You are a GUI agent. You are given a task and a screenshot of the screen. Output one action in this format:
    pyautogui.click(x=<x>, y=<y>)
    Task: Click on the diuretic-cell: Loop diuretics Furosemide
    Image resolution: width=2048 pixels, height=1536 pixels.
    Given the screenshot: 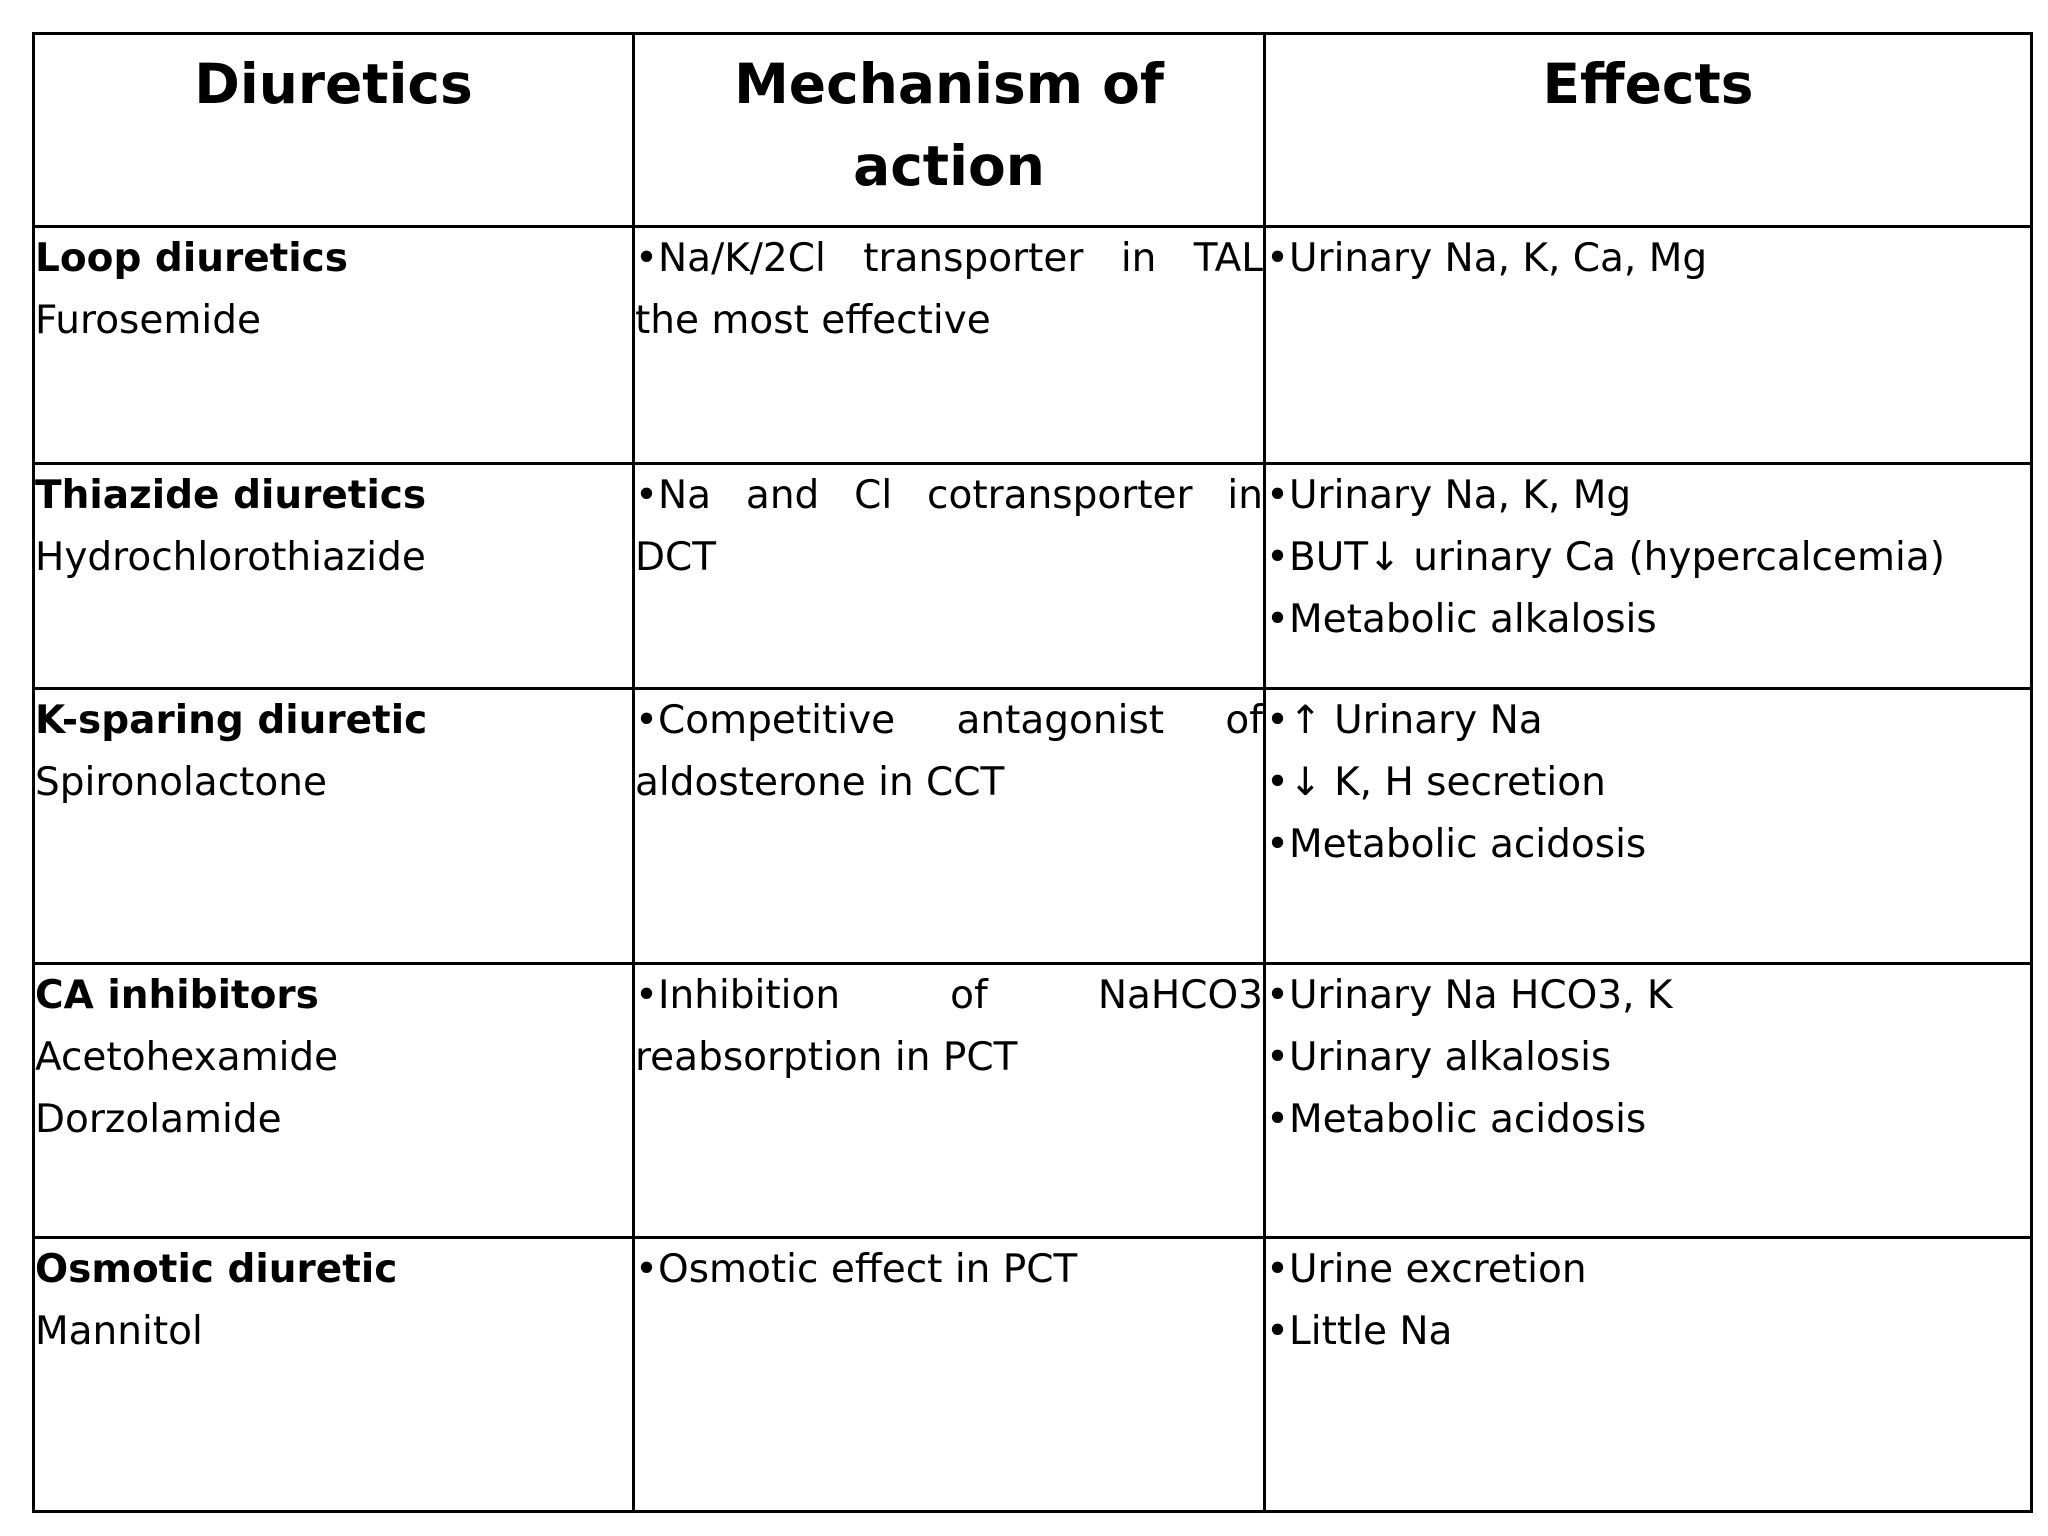 What is the action you would take?
    pyautogui.click(x=333, y=345)
    